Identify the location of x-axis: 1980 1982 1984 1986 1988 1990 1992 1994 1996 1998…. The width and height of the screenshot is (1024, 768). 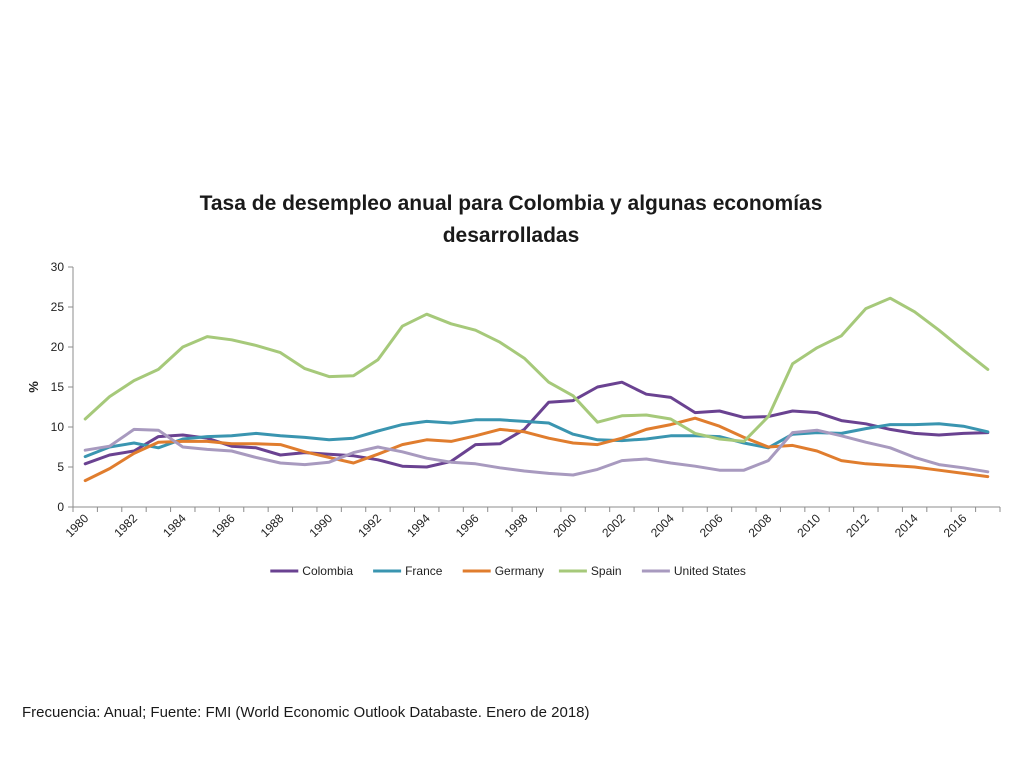
(532, 523).